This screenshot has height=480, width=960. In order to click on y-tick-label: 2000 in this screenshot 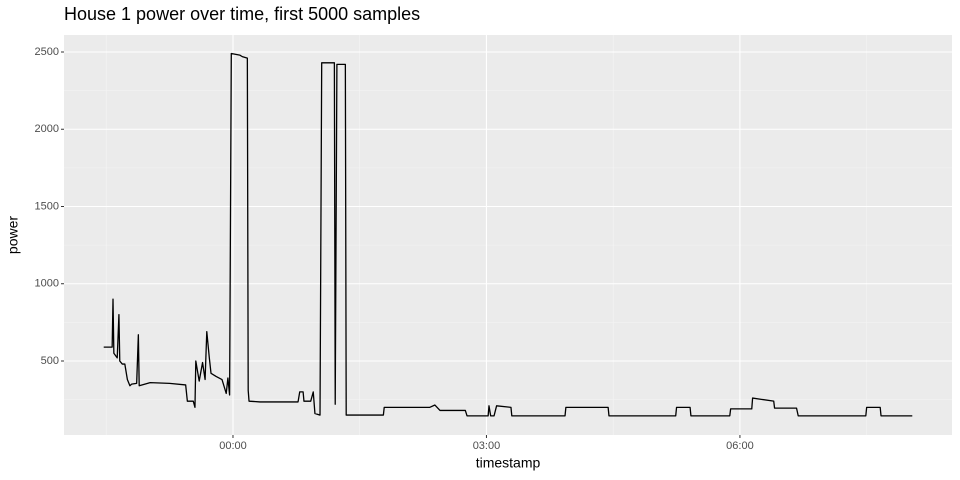, I will do `click(47, 129)`.